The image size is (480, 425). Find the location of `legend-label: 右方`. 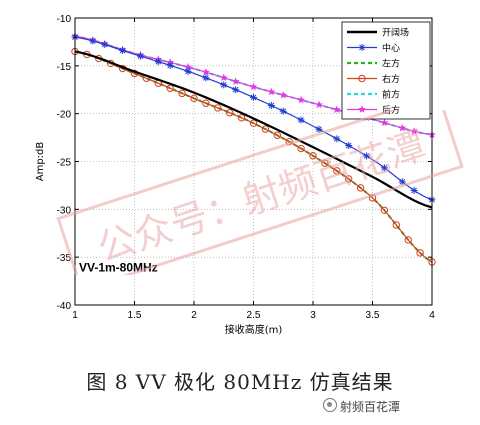

legend-label: 右方 is located at coordinates (391, 79).